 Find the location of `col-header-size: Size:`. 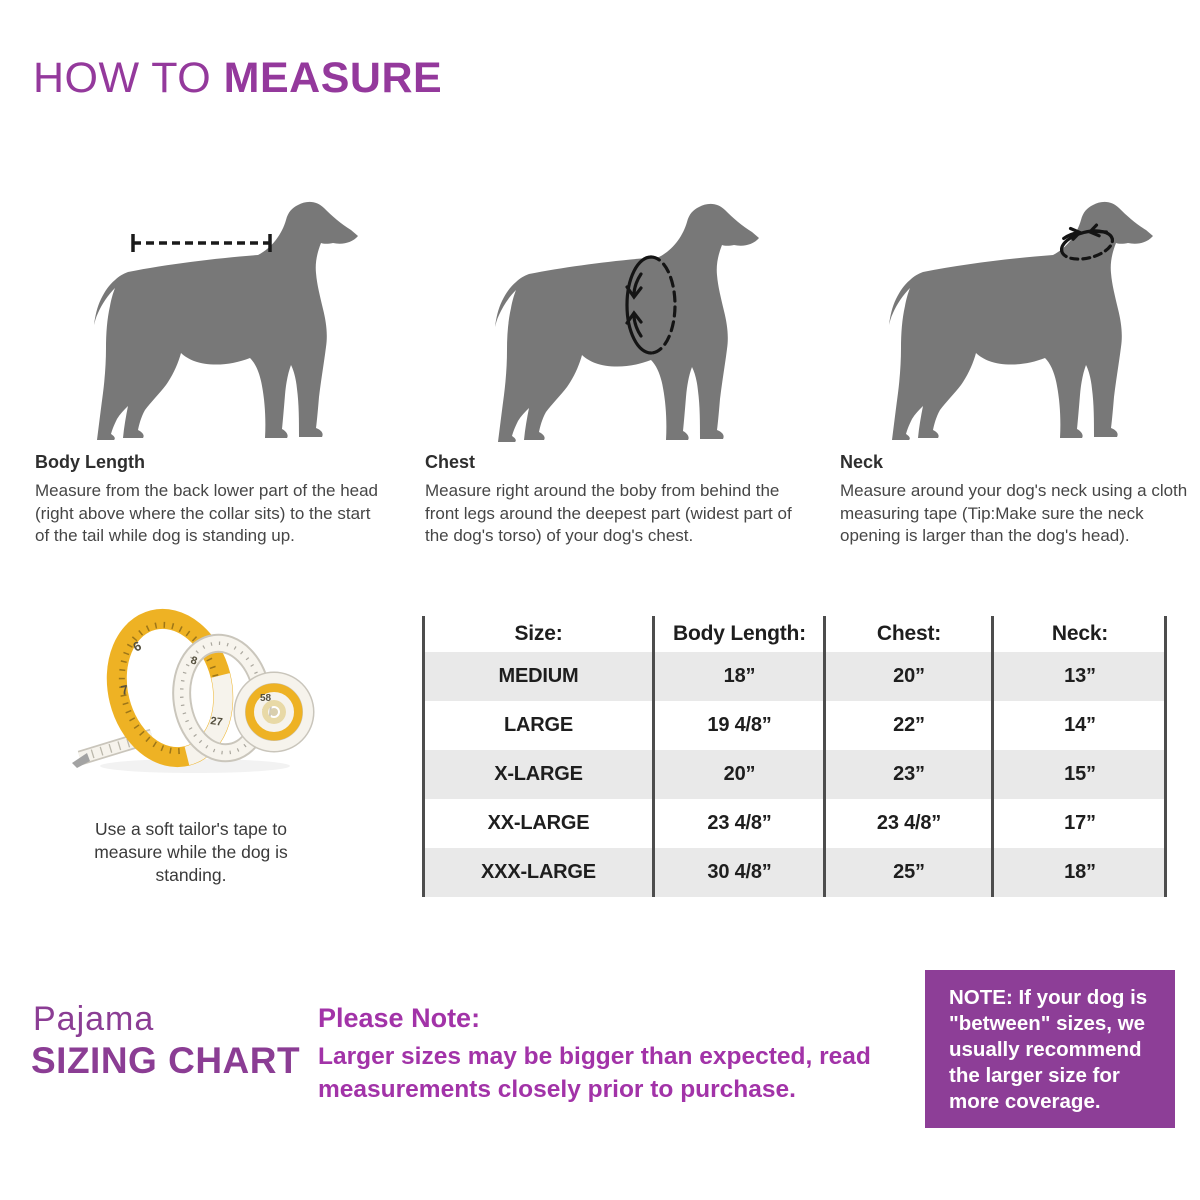

col-header-size: Size: is located at coordinates (538, 633).